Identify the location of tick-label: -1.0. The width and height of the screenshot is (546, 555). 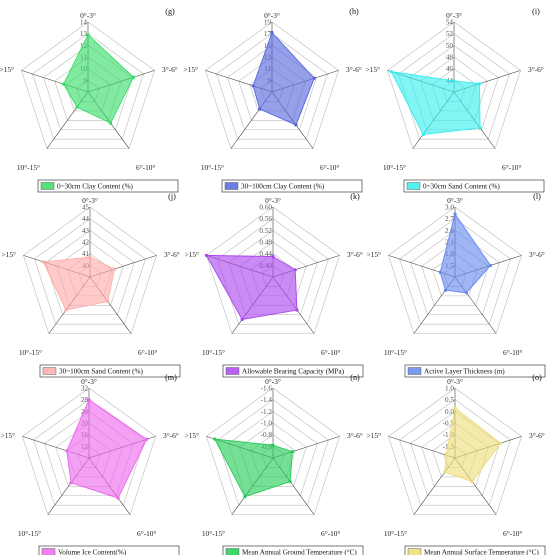
(267, 424).